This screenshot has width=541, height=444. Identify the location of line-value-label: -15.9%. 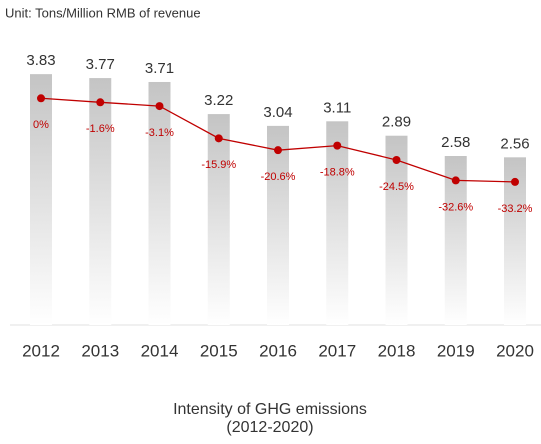
(218, 165).